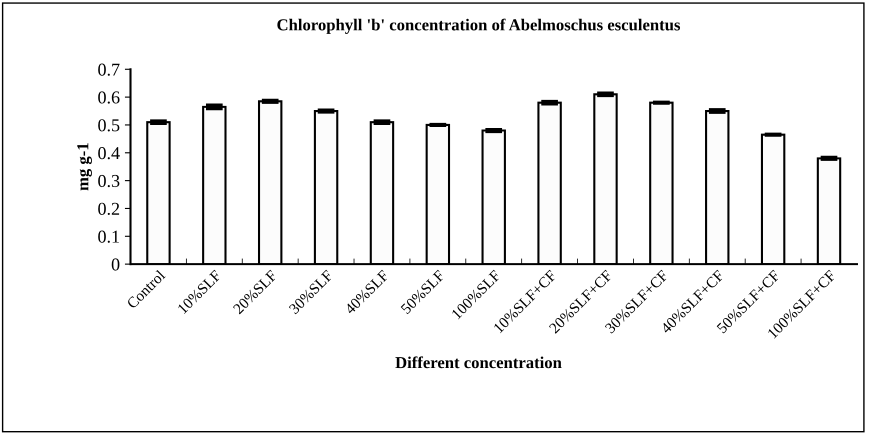 The image size is (870, 433). I want to click on y-tick-label: 0.2, so click(109, 208).